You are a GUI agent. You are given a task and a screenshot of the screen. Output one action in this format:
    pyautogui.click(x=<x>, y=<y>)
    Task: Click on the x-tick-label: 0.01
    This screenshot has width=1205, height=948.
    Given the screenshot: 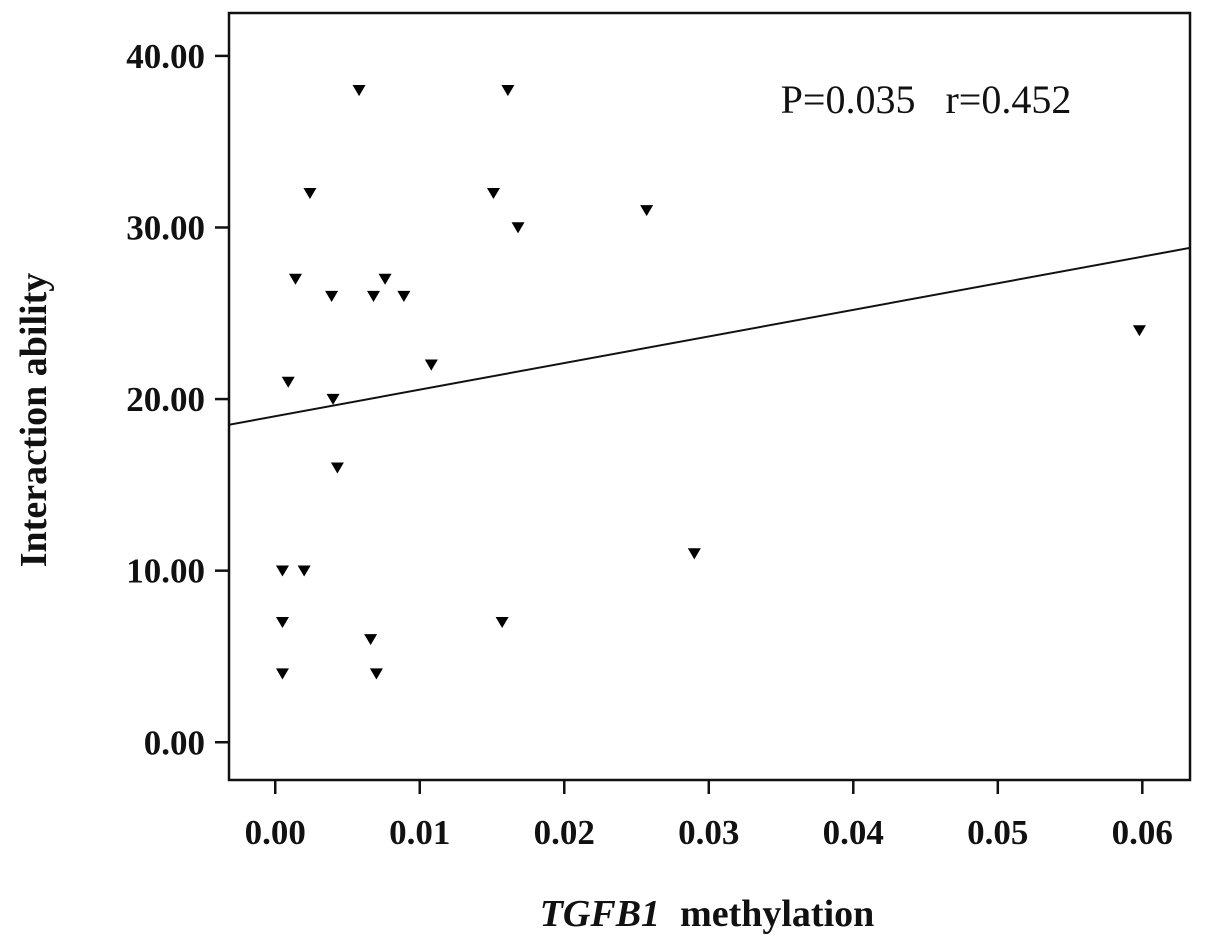 What is the action you would take?
    pyautogui.click(x=419, y=832)
    